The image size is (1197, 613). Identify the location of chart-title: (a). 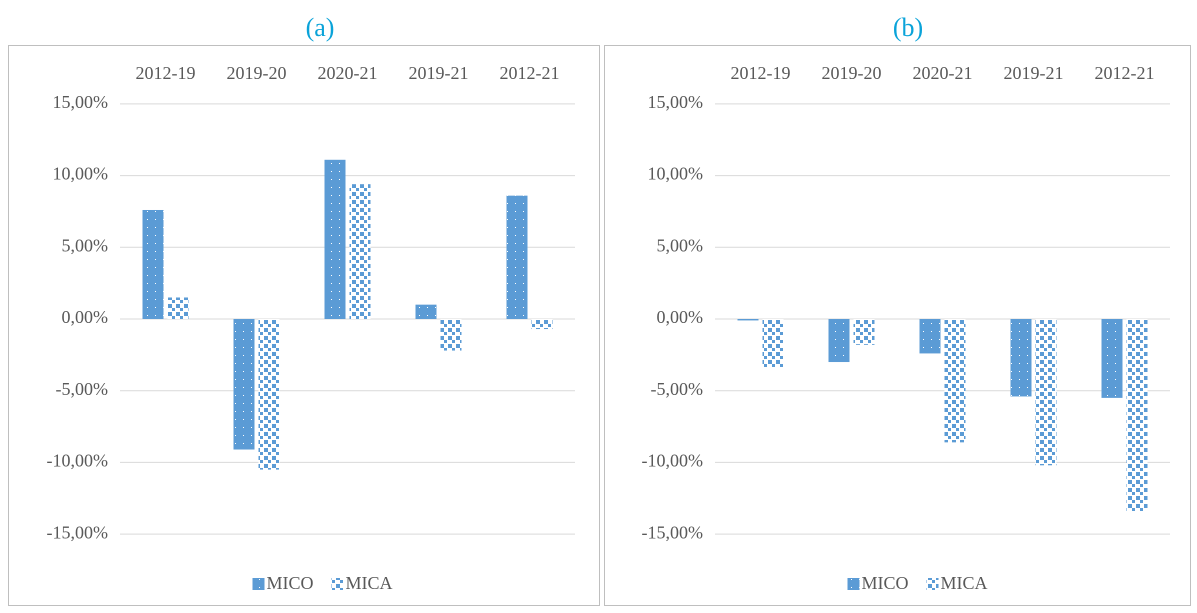
(320, 27).